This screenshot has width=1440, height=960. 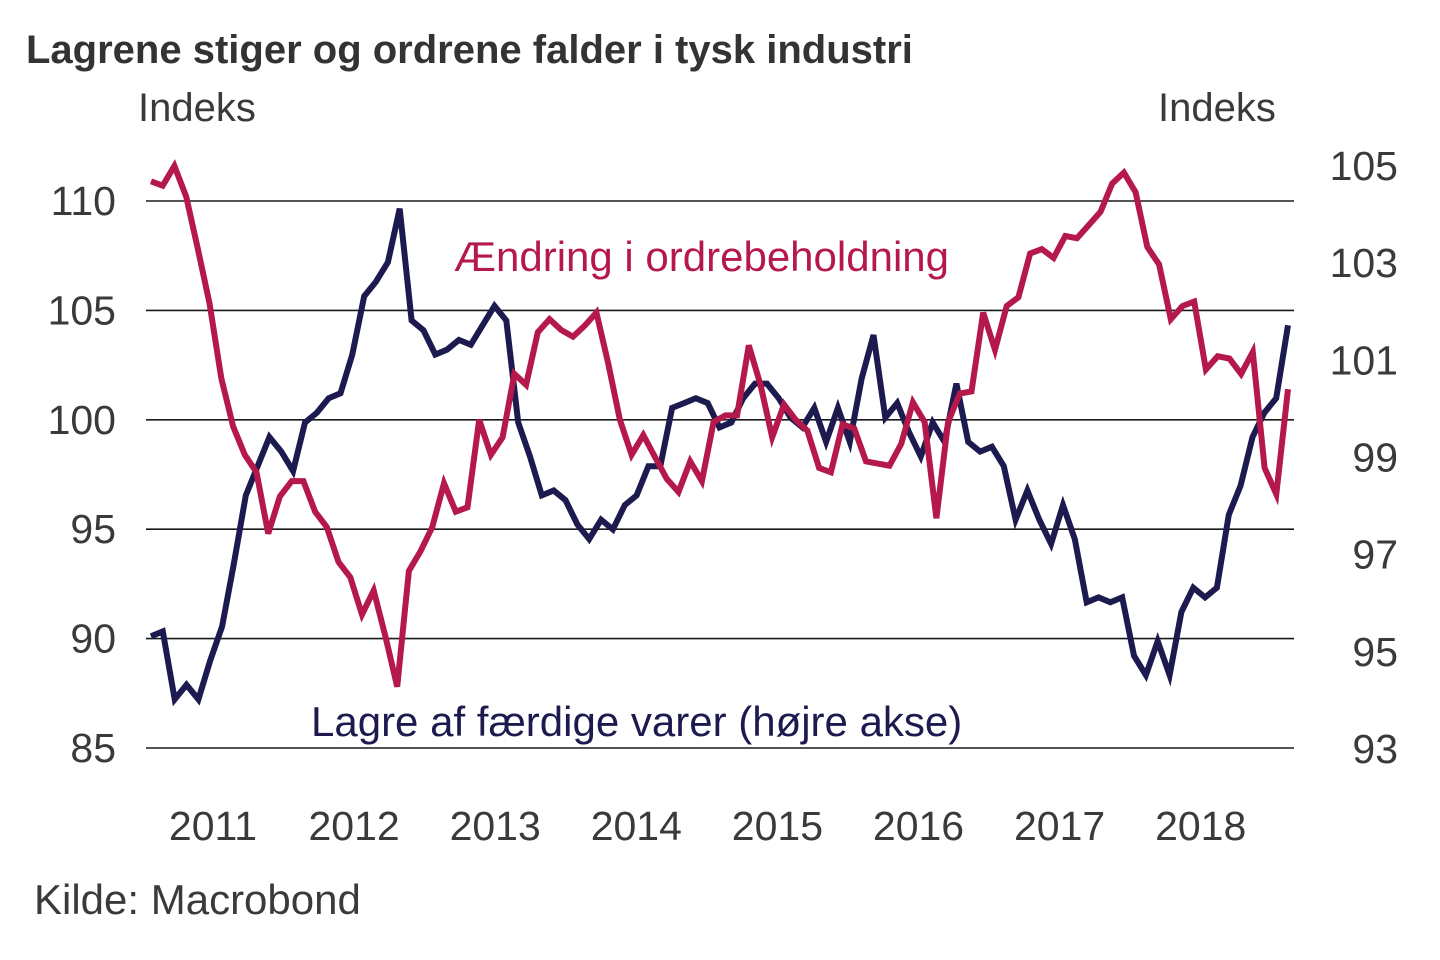 What do you see at coordinates (1200, 826) in the screenshot?
I see `x-tick-label: 2018` at bounding box center [1200, 826].